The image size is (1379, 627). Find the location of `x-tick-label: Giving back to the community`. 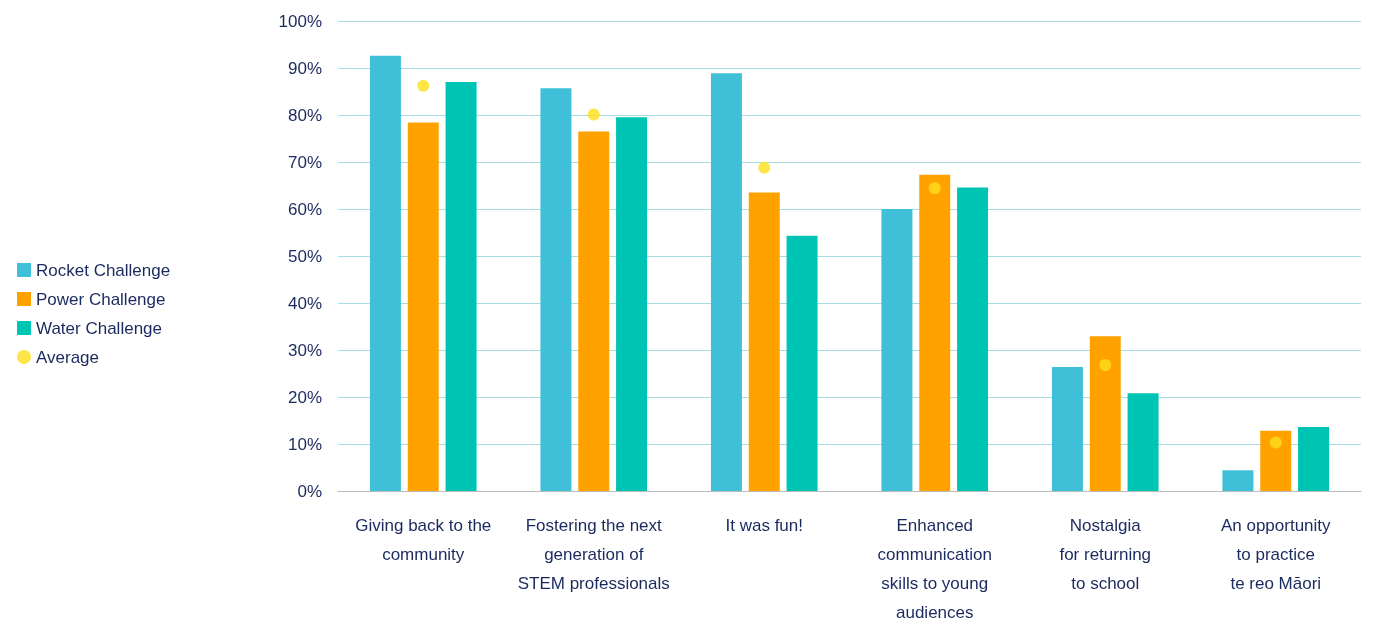

x-tick-label: Giving back to the community is located at coordinates (423, 540).